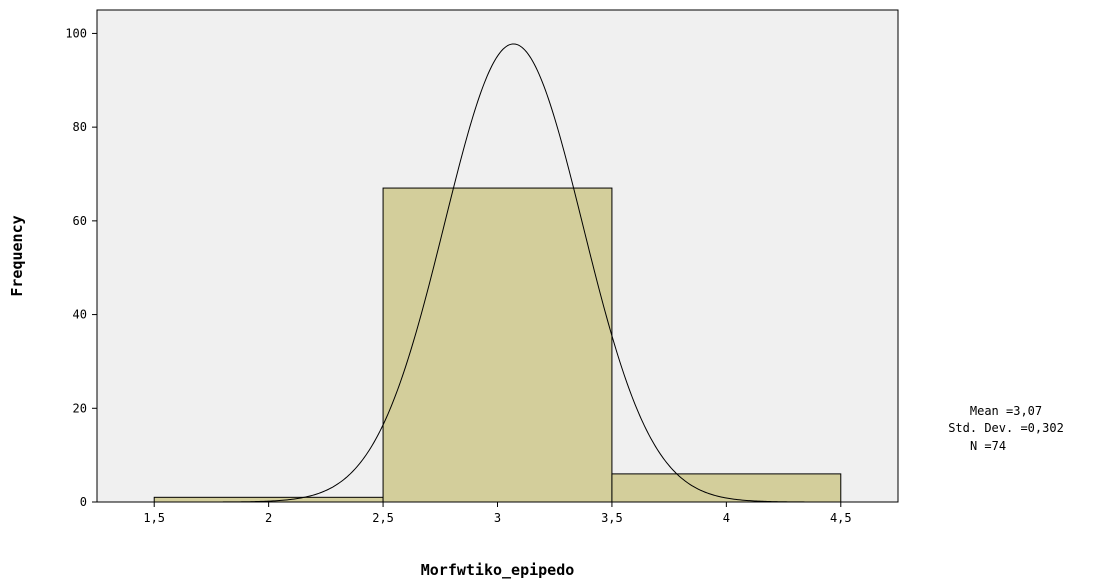 This screenshot has width=1094, height=586. Describe the element at coordinates (498, 570) in the screenshot. I see `x-axis-title: Morfwtiko_epipedo` at that location.